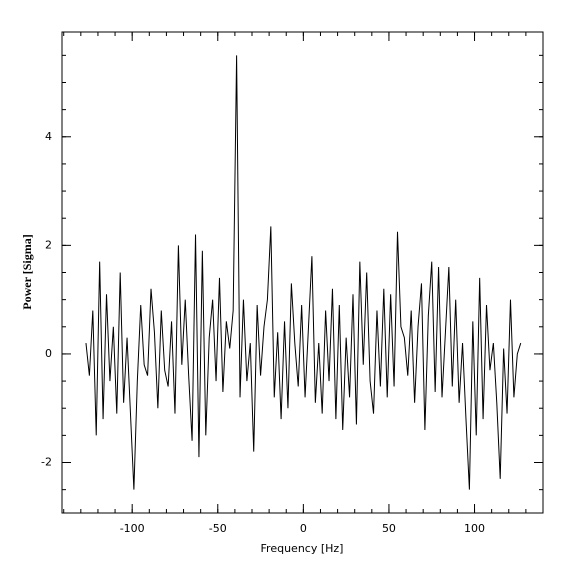 Image resolution: width=575 pixels, height=575 pixels. I want to click on x-tick-label: 100, so click(474, 528).